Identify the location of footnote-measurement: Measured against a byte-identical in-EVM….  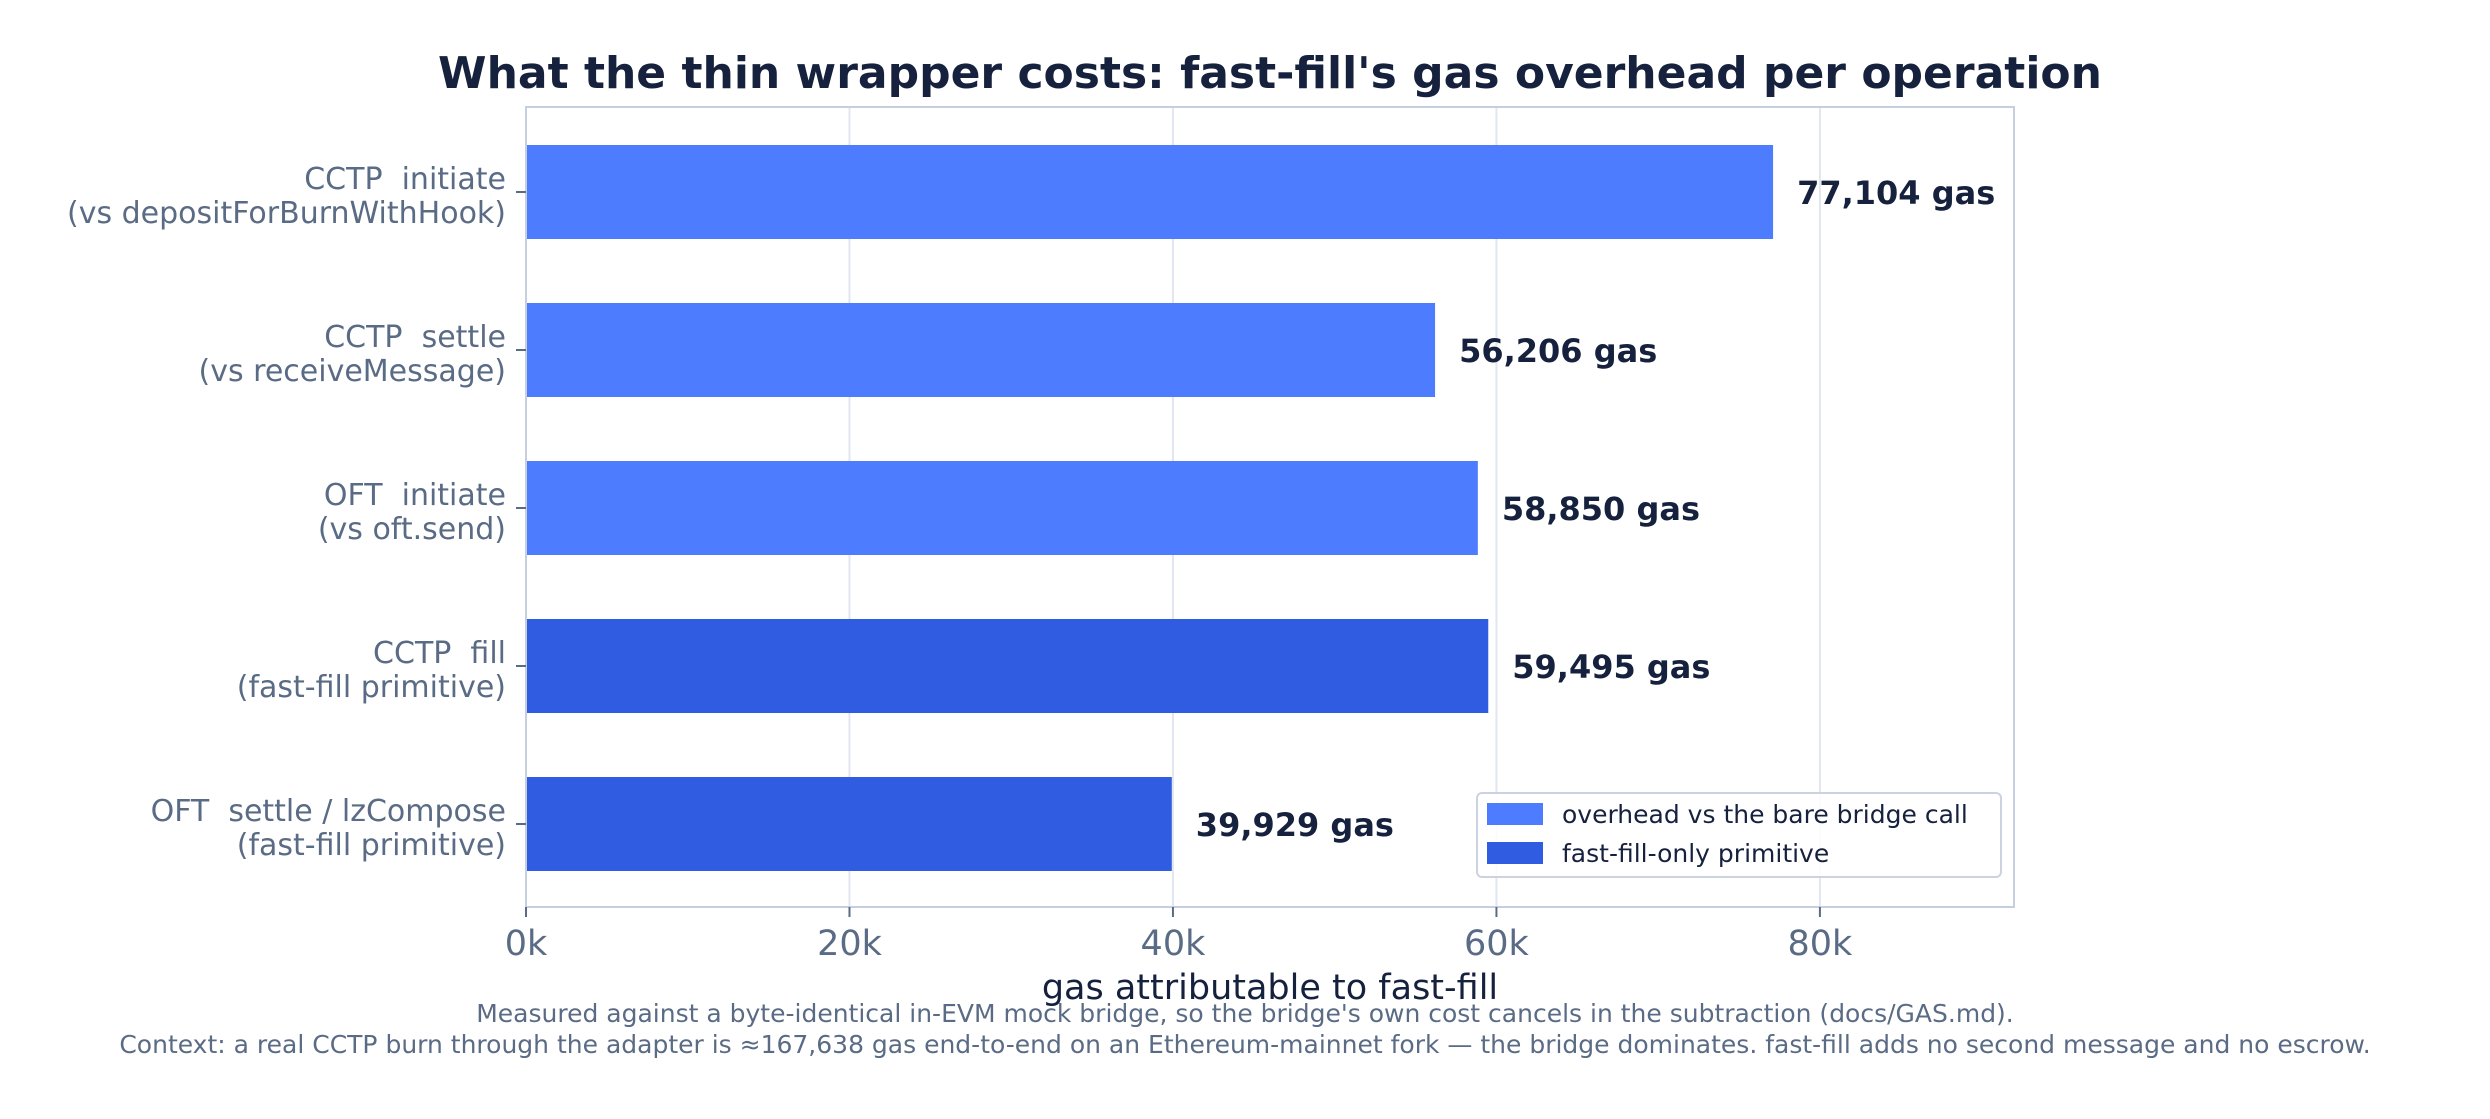
(1245, 1013).